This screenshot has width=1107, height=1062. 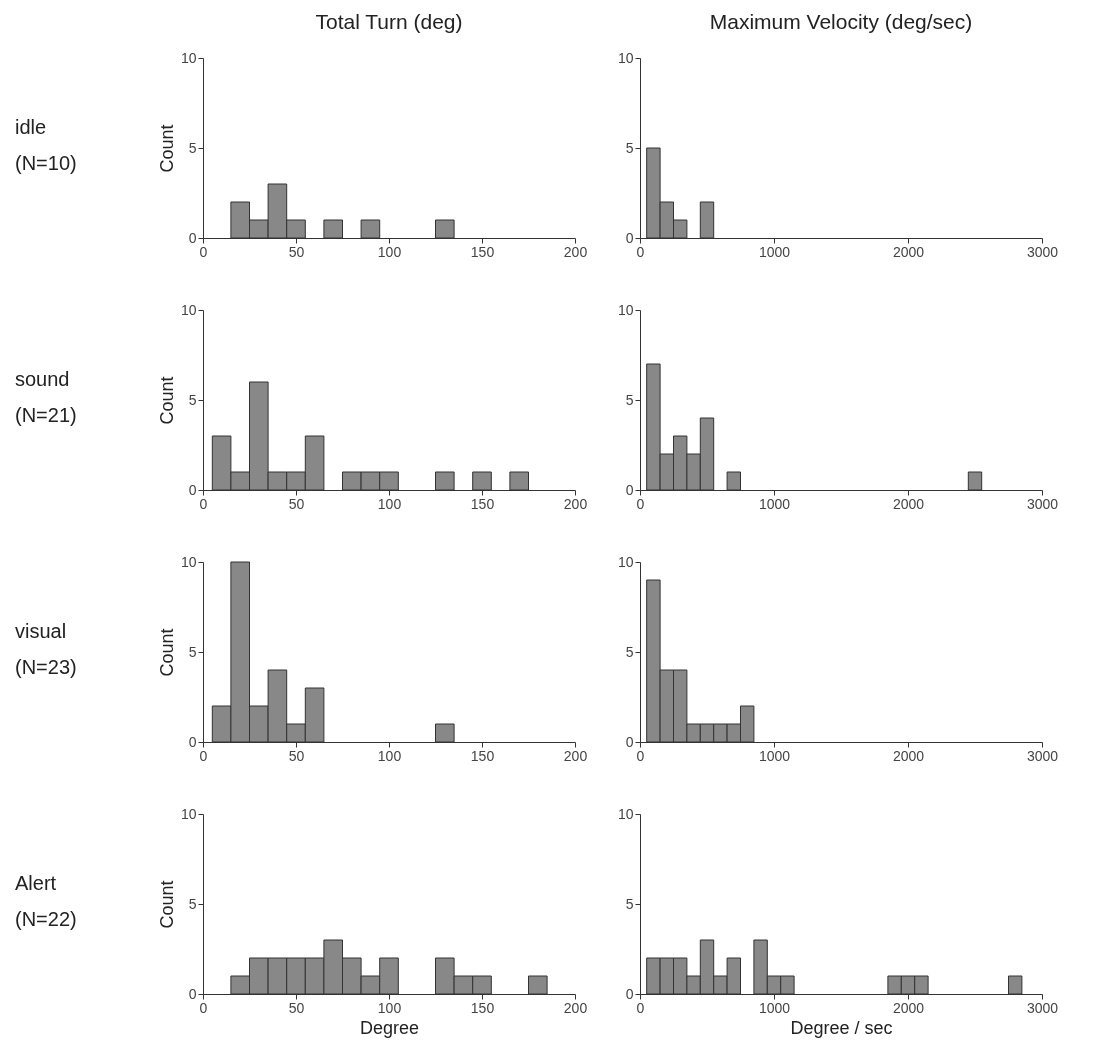 I want to click on text: sound, so click(x=42, y=379).